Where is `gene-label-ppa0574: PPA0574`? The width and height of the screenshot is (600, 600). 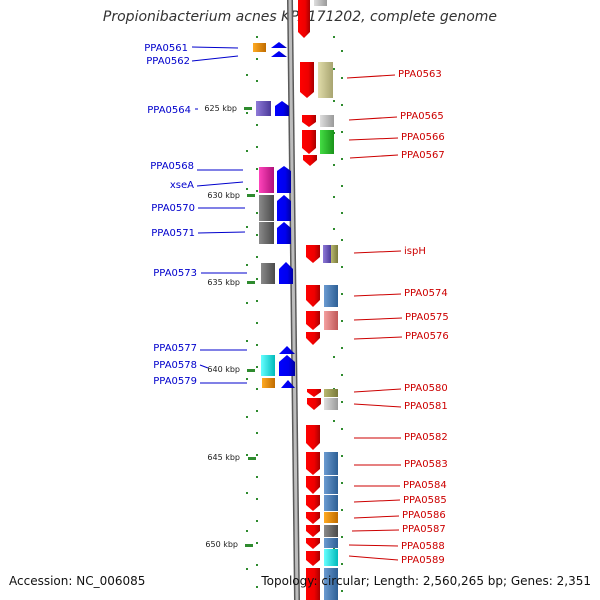 gene-label-ppa0574: PPA0574 is located at coordinates (426, 293).